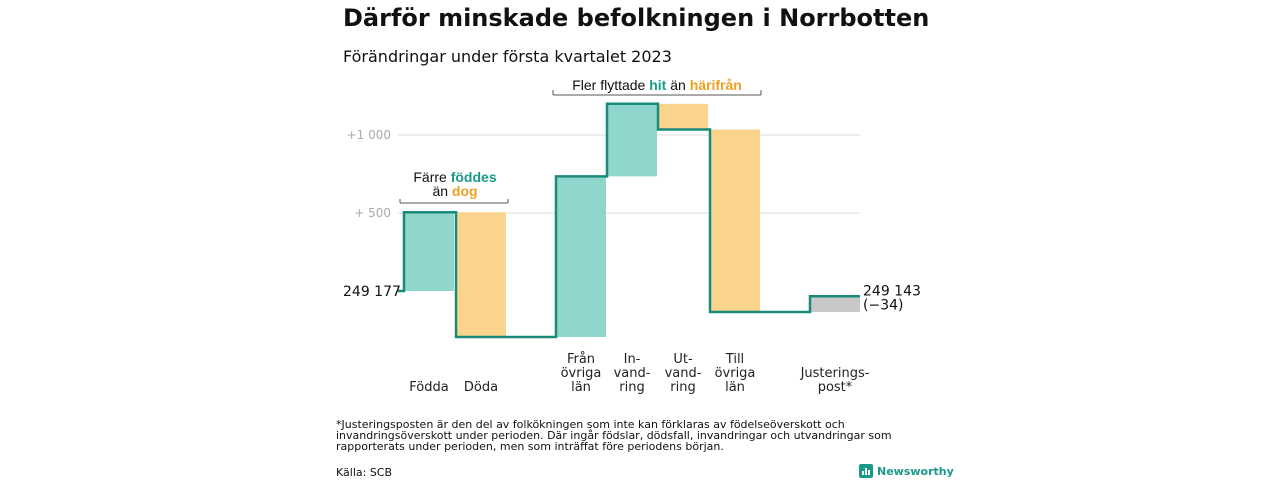  I want to click on category-label-3: In-vand-ring, so click(632, 373).